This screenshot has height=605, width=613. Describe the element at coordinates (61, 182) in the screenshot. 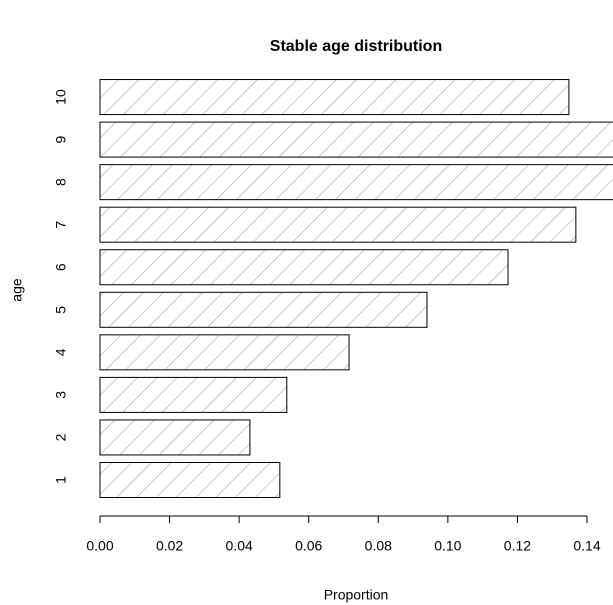

I see `y-tick-label: 8` at that location.